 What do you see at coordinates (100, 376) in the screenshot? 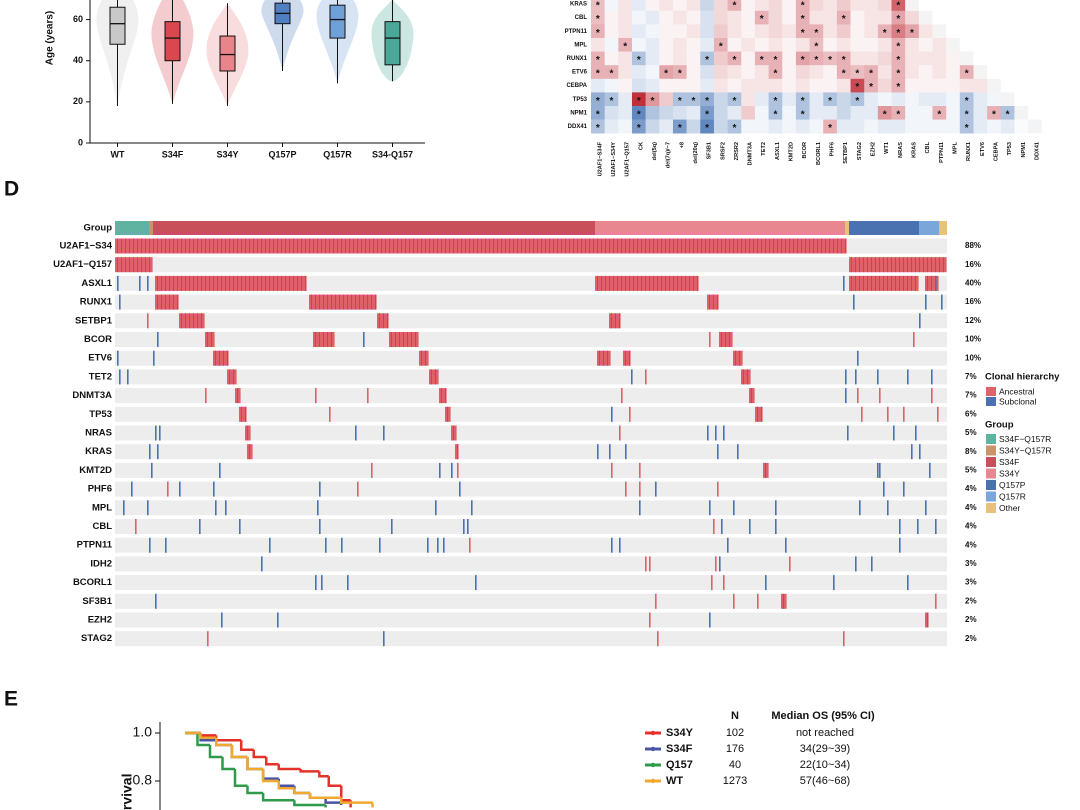
I see `gene-label: TET2` at bounding box center [100, 376].